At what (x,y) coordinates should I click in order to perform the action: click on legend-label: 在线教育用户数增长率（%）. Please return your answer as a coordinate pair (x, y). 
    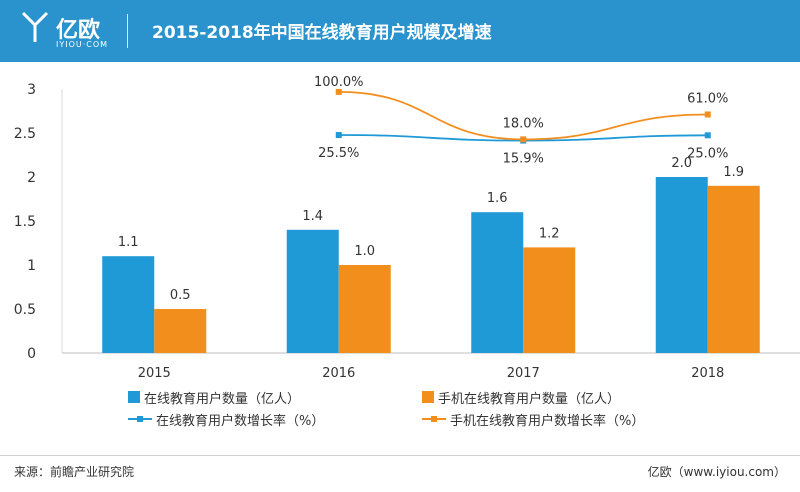
    Looking at the image, I should click on (240, 421).